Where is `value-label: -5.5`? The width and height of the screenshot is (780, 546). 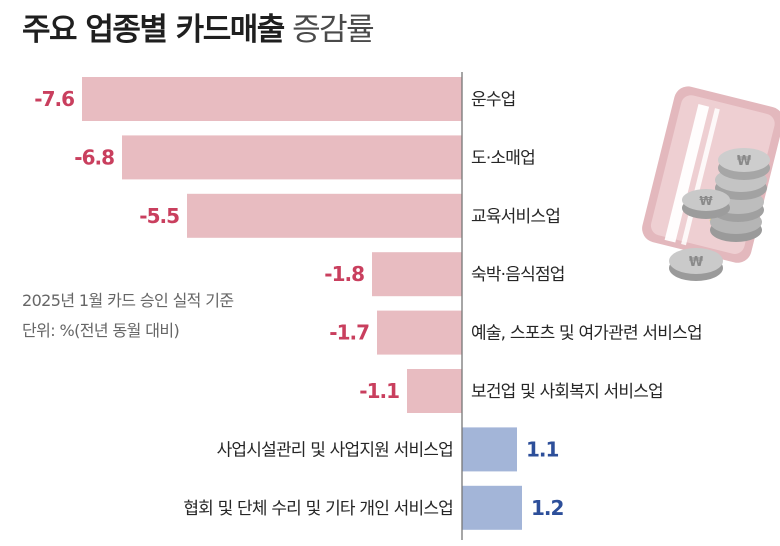 value-label: -5.5 is located at coordinates (159, 216).